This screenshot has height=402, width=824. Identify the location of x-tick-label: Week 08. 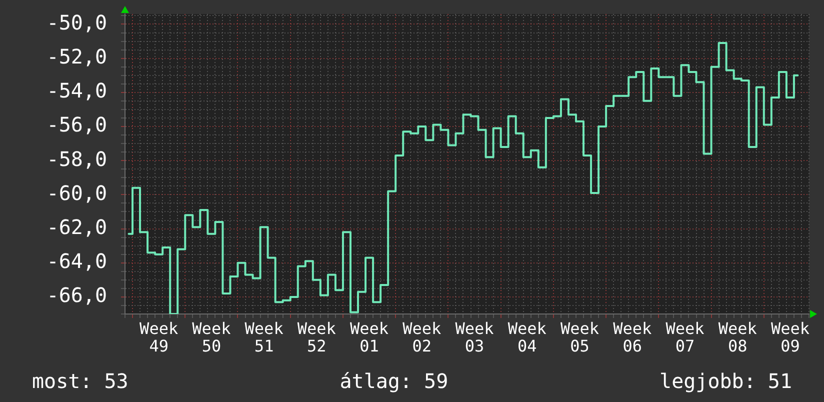
(738, 337).